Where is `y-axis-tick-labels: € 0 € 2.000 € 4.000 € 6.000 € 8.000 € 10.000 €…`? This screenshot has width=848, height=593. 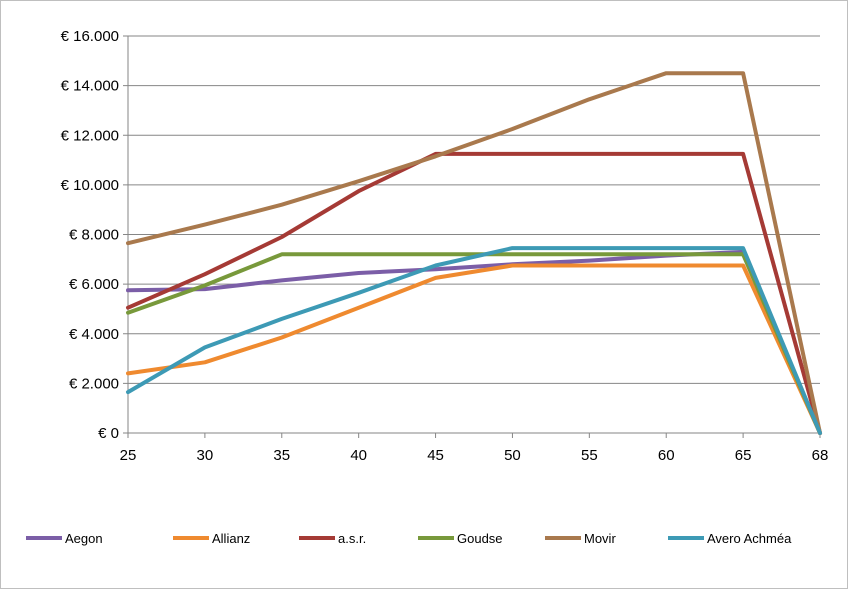 y-axis-tick-labels: € 0 € 2.000 € 4.000 € 6.000 € 8.000 € 10.000 €… is located at coordinates (90, 235).